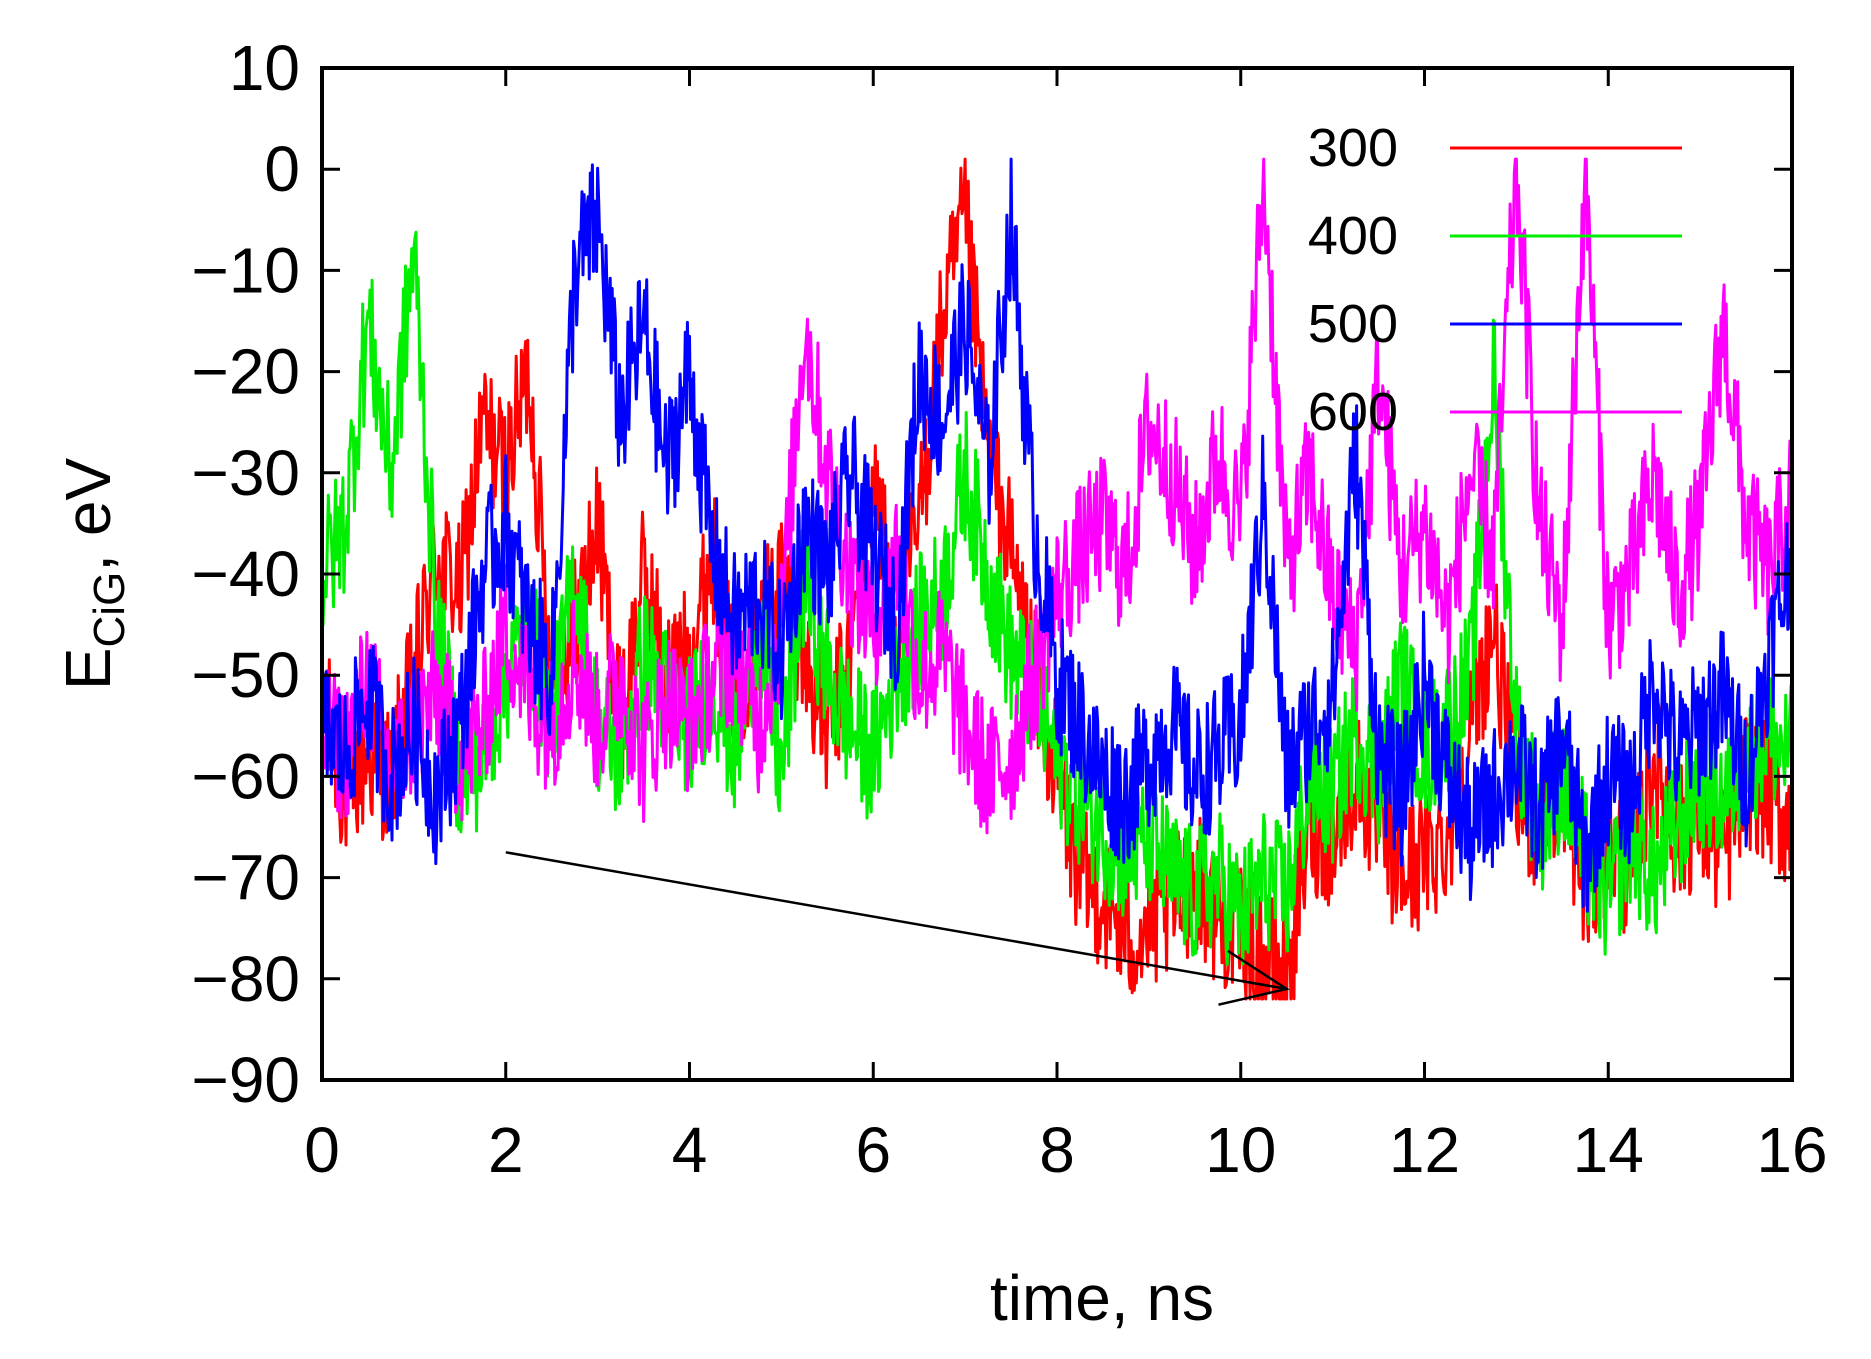  I want to click on y-tick-label: −50, so click(245, 675).